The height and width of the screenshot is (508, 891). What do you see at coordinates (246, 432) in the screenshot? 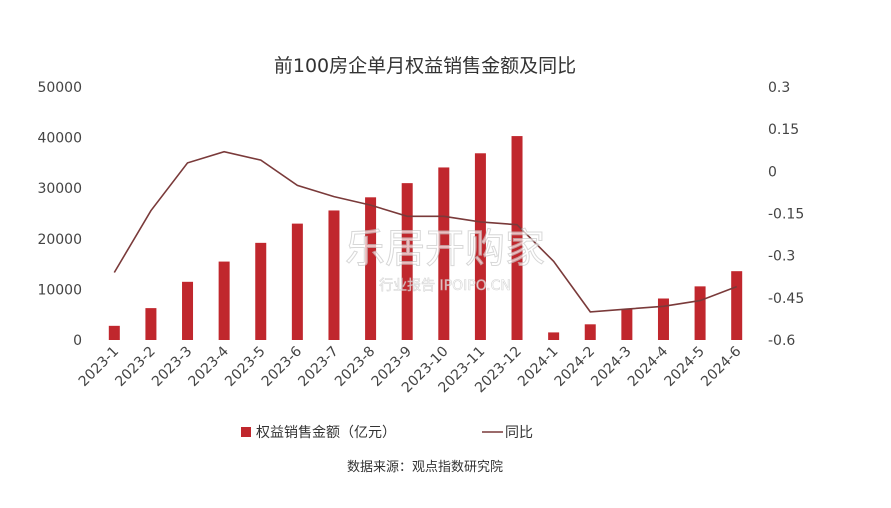
I see `legend-bar-swatch` at bounding box center [246, 432].